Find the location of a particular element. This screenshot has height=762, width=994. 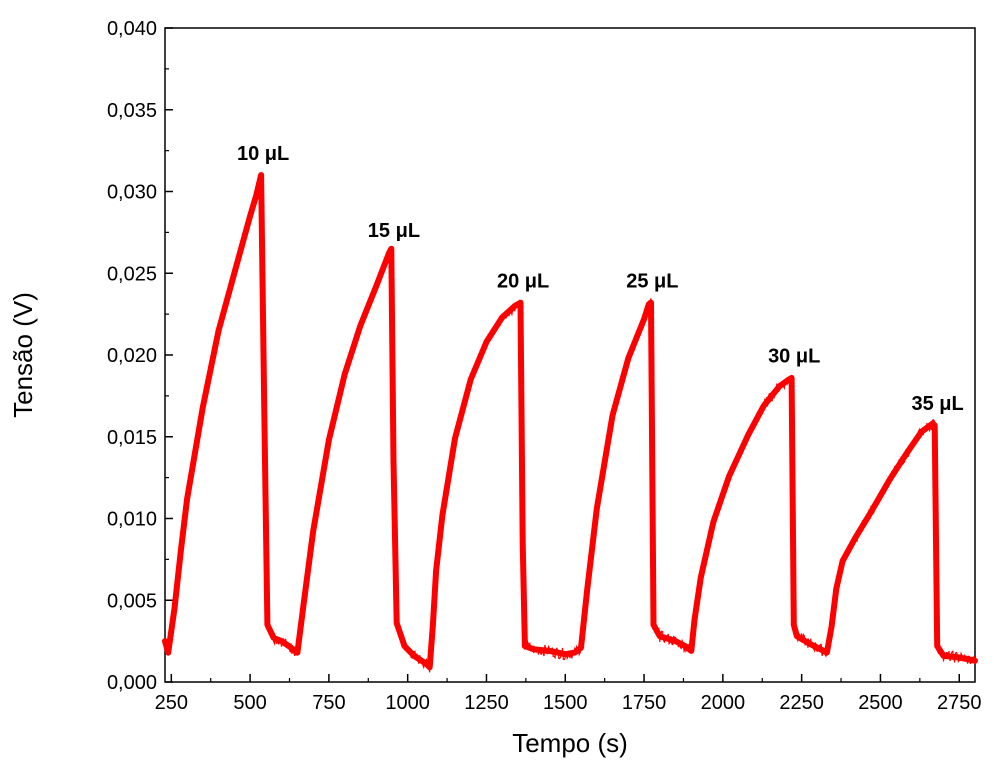

x-tick-label: 1500 is located at coordinates (565, 703).